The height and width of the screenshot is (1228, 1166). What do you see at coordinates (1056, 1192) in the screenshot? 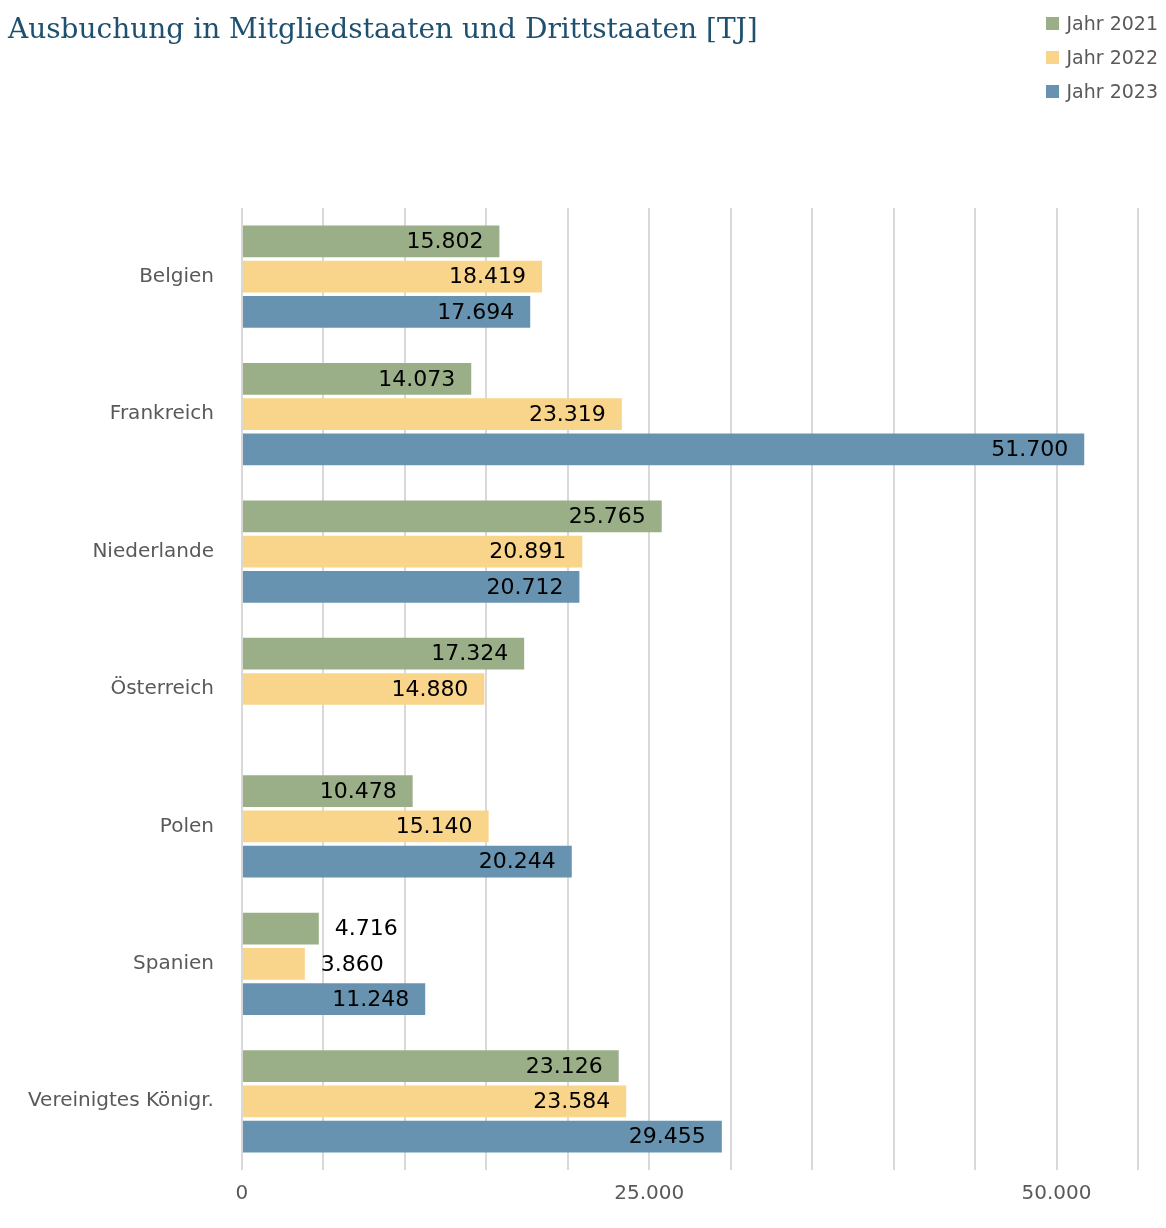
I see `x-tick-label: 50.000` at bounding box center [1056, 1192].